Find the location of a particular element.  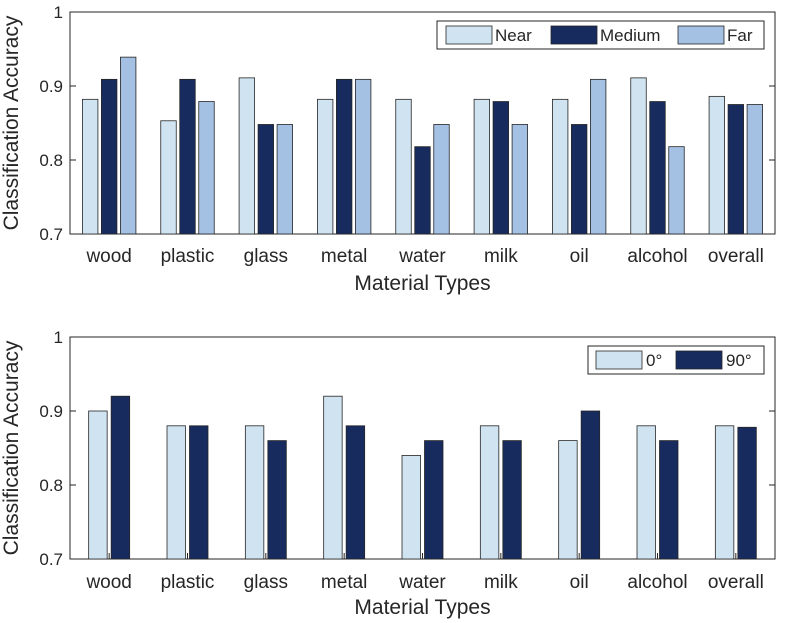

legend: 0° 90° is located at coordinates (676, 360).